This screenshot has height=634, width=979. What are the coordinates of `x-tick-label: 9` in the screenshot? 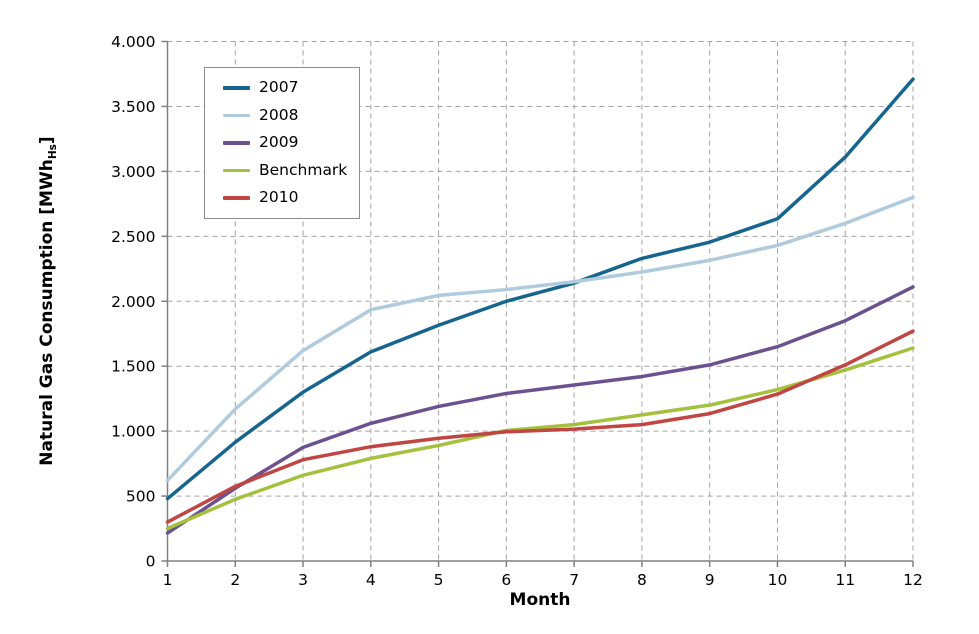 It's located at (710, 580).